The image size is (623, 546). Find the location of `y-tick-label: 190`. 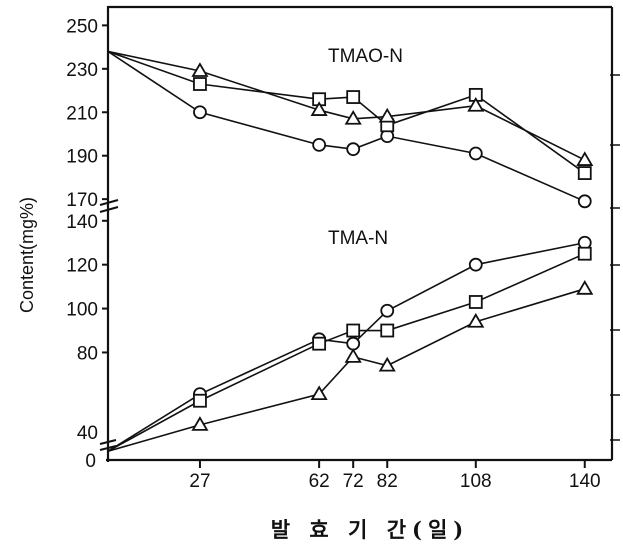

y-tick-label: 190 is located at coordinates (82, 157).